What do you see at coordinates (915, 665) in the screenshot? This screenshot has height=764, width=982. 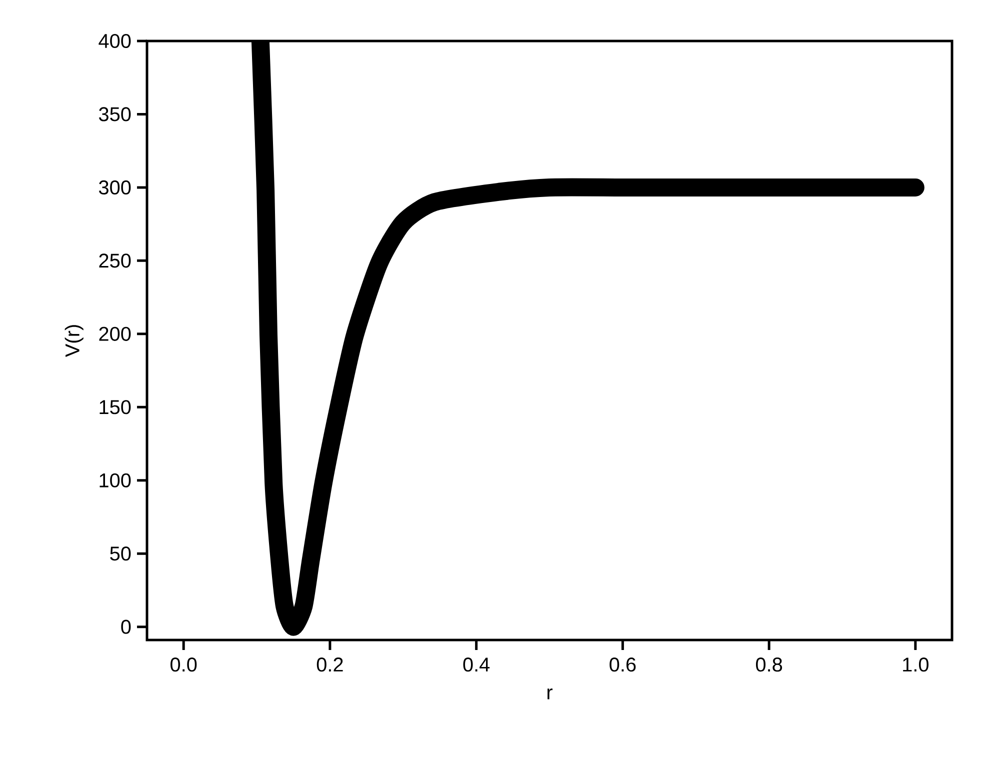 I see `x-tick-label: 1.0` at bounding box center [915, 665].